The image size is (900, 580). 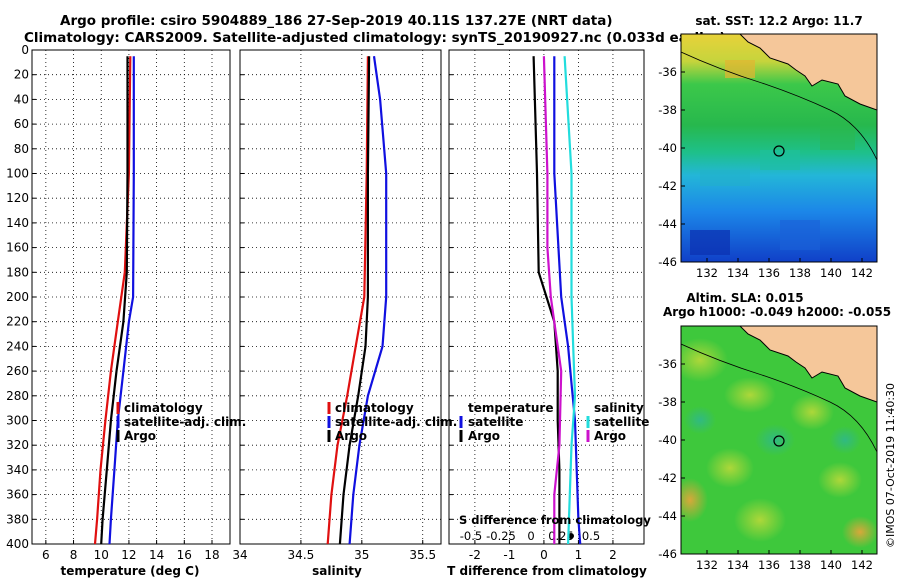 What do you see at coordinates (707, 565) in the screenshot?
I see `lon-tick-label: 132` at bounding box center [707, 565].